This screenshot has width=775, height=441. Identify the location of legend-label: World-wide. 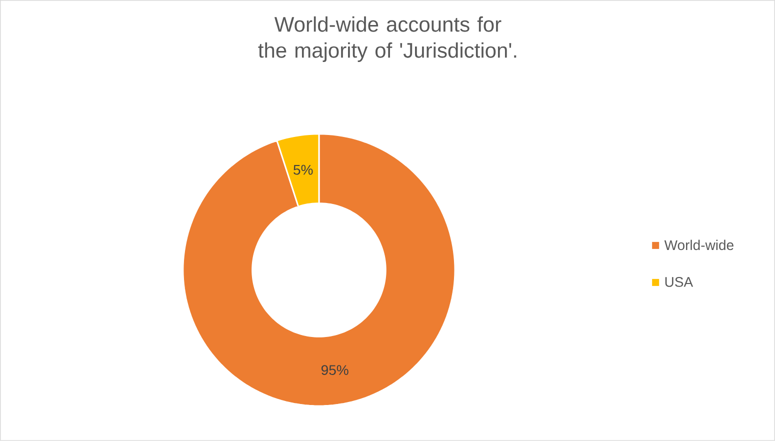
(699, 245).